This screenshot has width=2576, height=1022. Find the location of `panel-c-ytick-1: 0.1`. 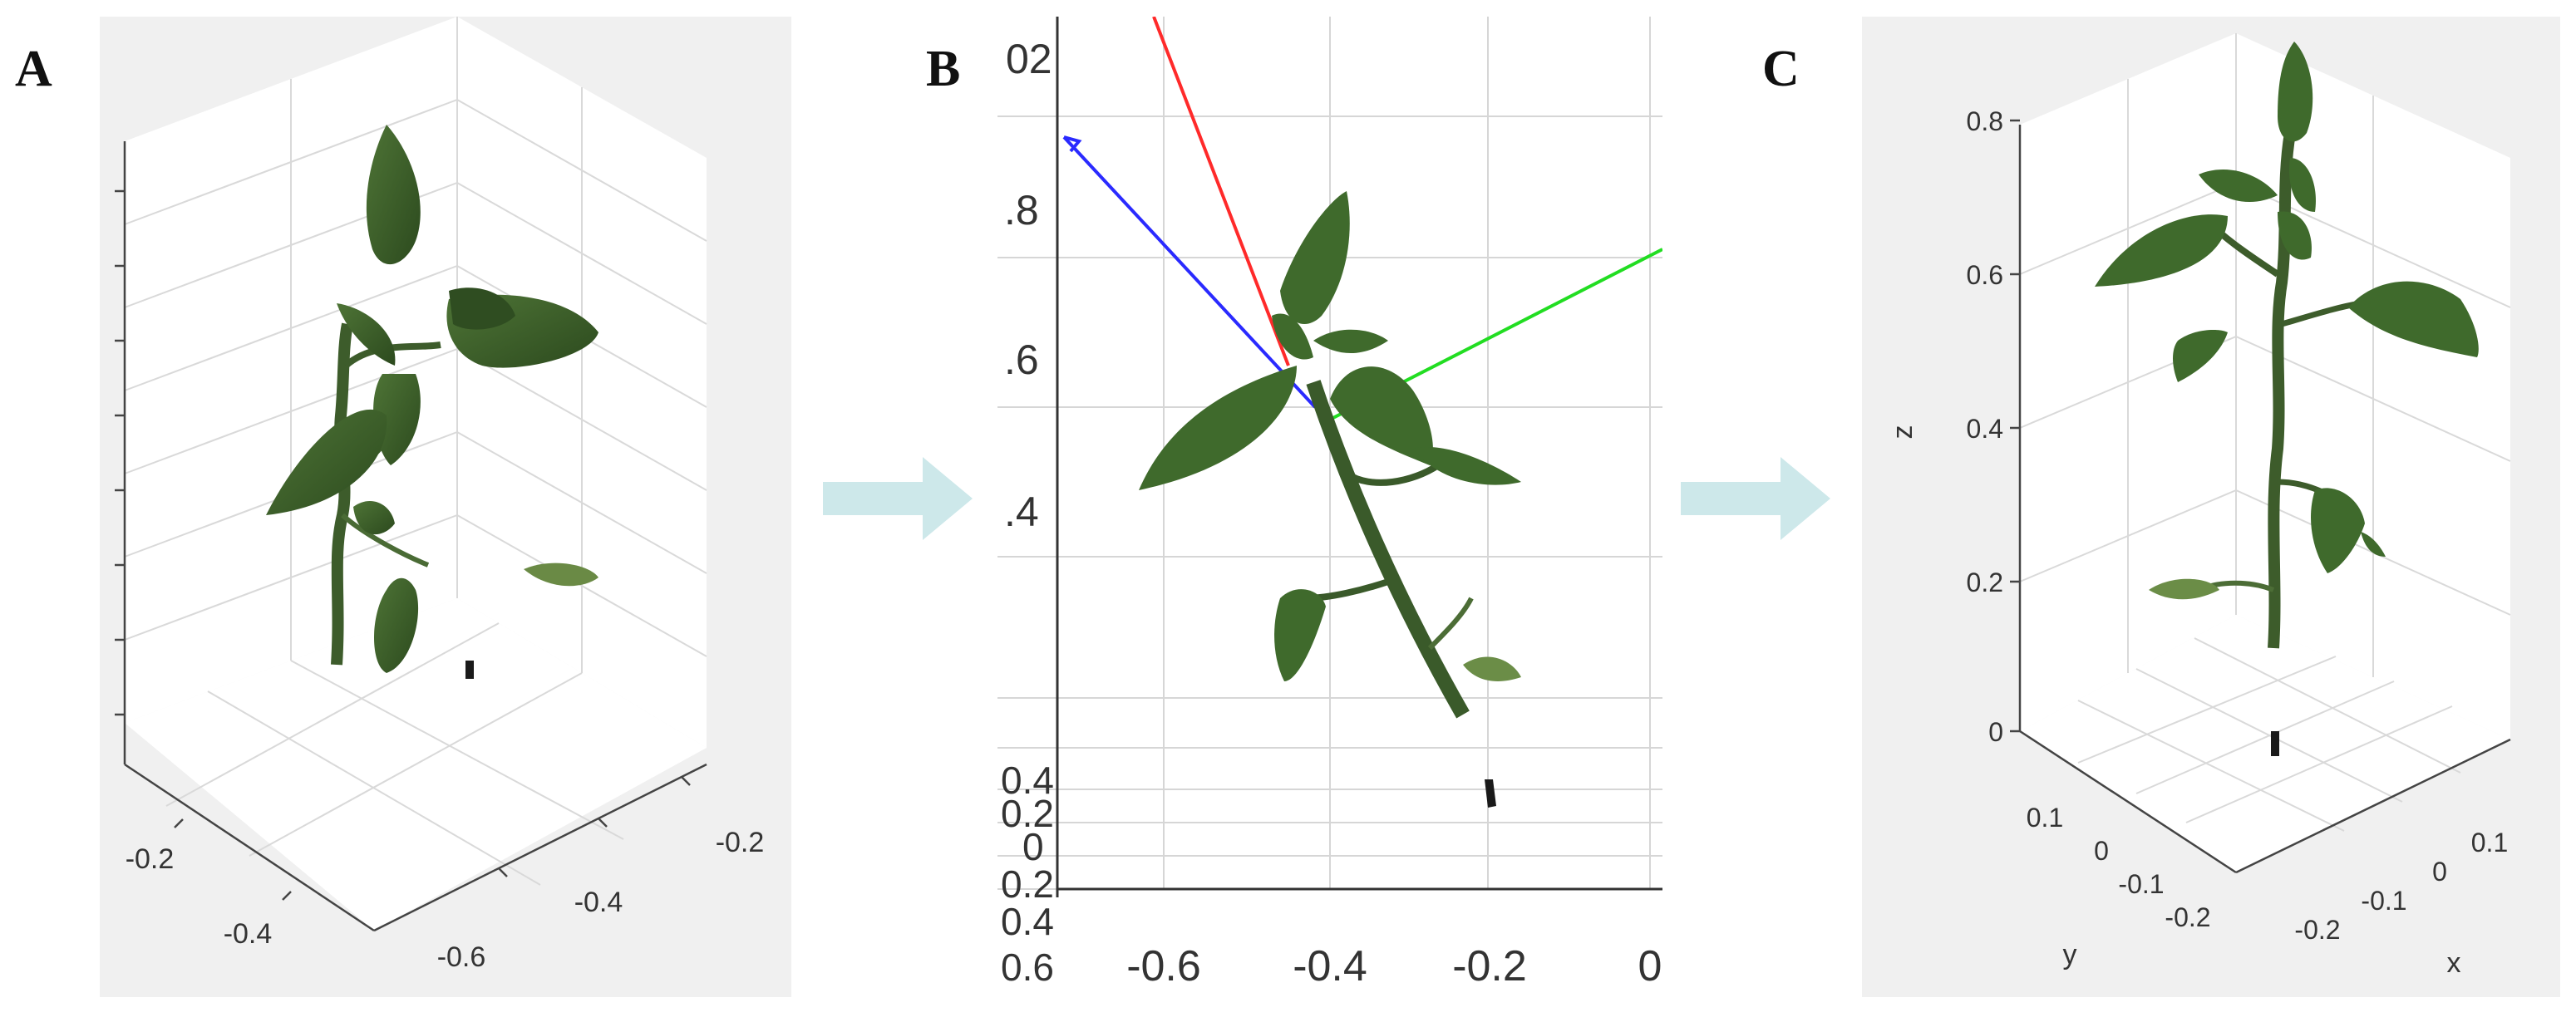

panel-c-ytick-1: 0.1 is located at coordinates (2045, 818).